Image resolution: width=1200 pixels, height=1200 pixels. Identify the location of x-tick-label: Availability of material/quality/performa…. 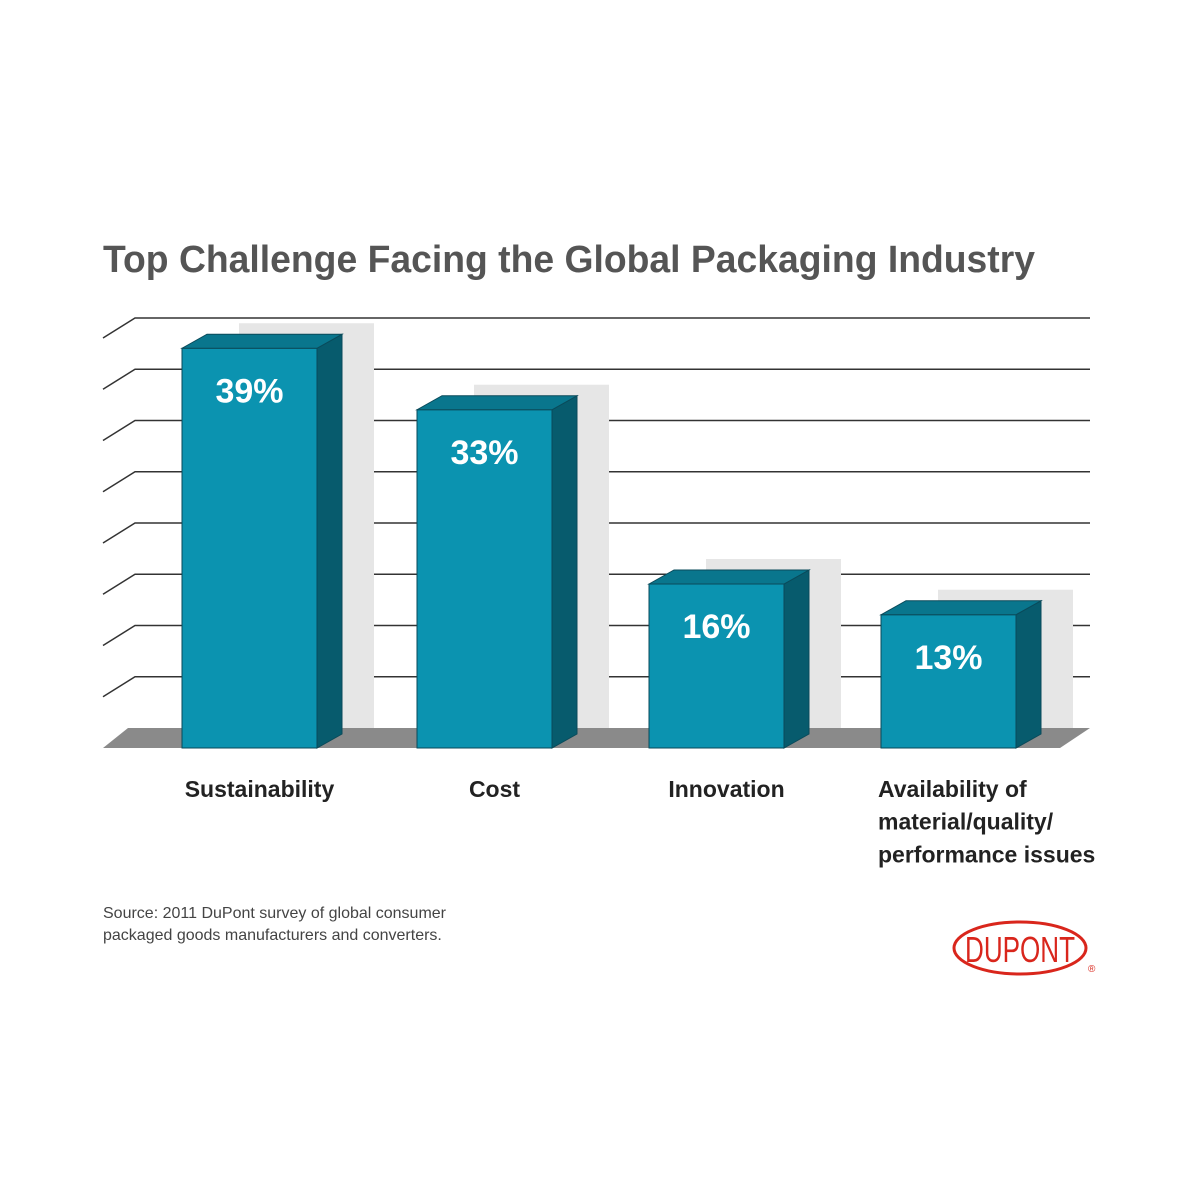
(986, 821).